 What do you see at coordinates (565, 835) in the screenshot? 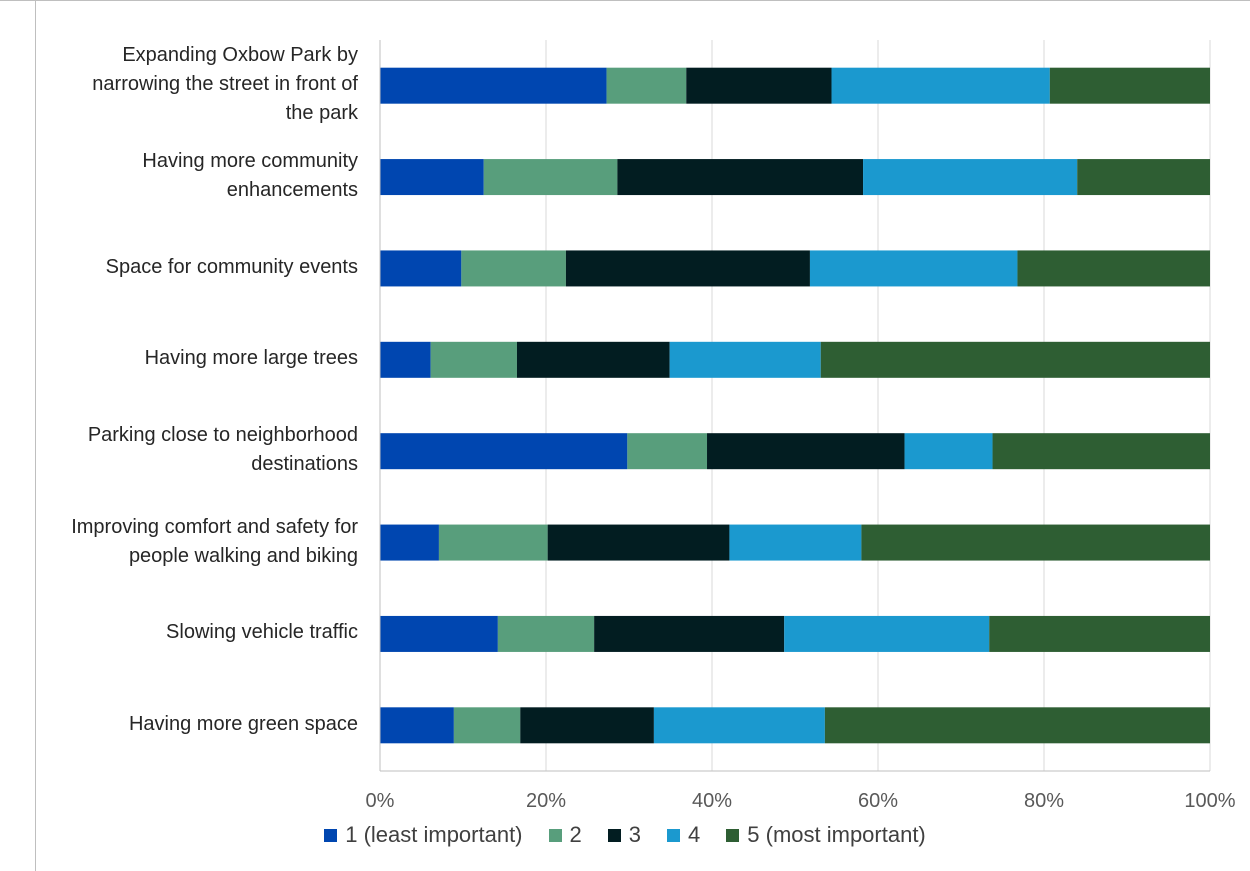
I see `legend-item: 2` at bounding box center [565, 835].